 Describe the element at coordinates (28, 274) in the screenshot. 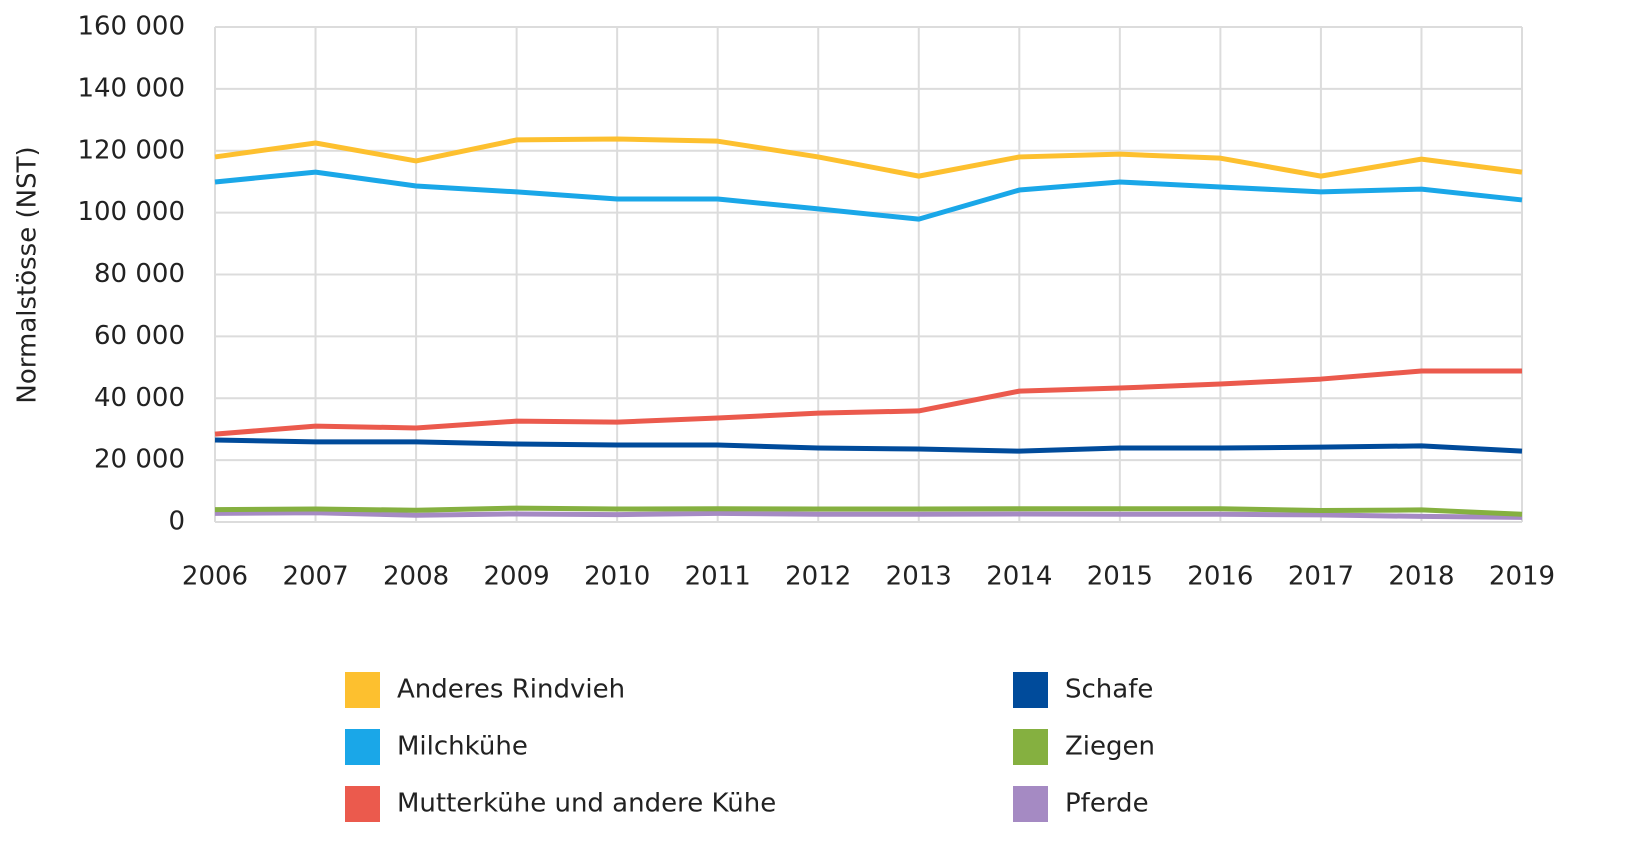

I see `y-axis-label: Normalstösse (NST)` at that location.